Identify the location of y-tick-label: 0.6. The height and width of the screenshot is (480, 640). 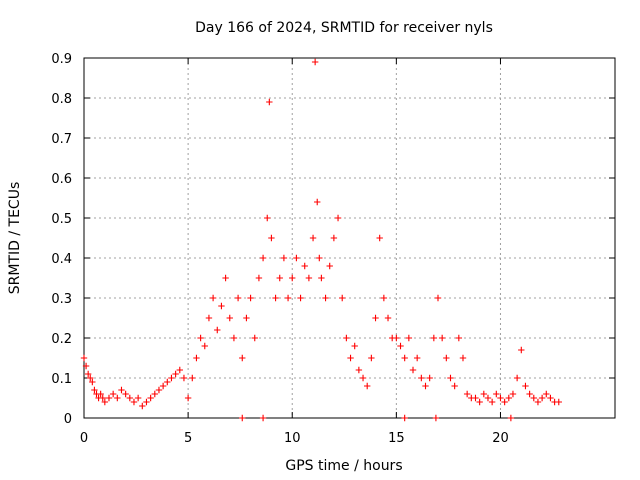
(61, 179).